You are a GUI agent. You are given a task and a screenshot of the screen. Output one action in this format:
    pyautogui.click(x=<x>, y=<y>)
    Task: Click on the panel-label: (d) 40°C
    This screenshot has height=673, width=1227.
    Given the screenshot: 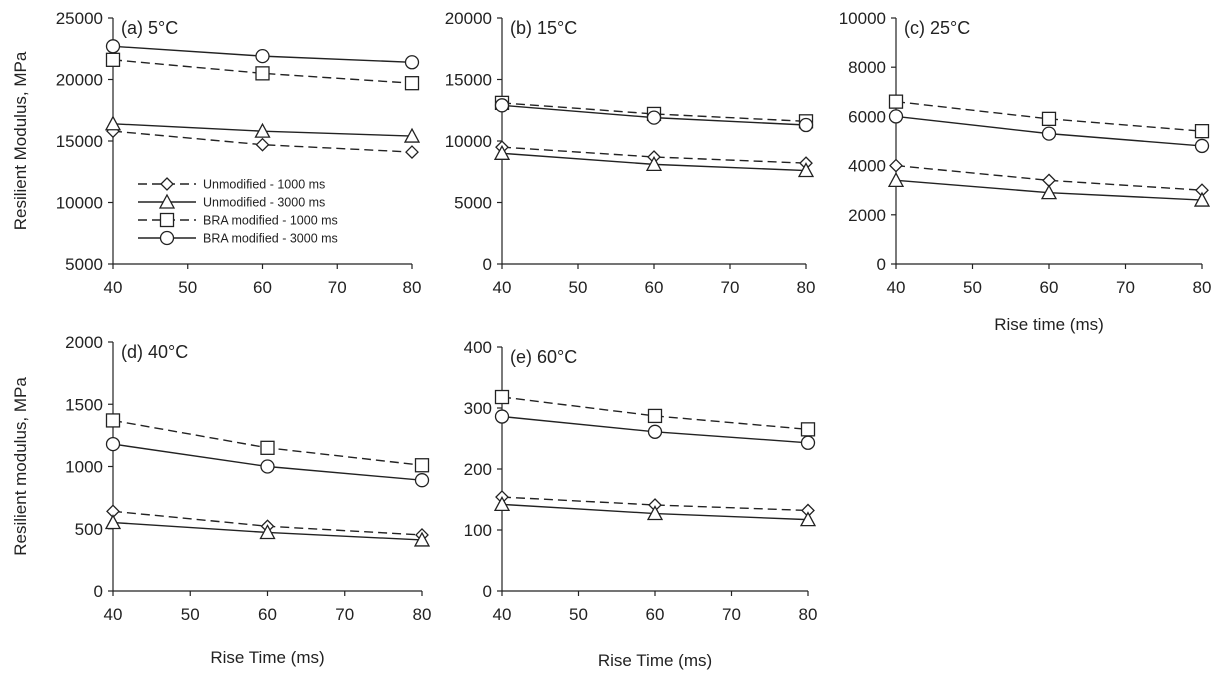 What is the action you would take?
    pyautogui.click(x=154, y=352)
    